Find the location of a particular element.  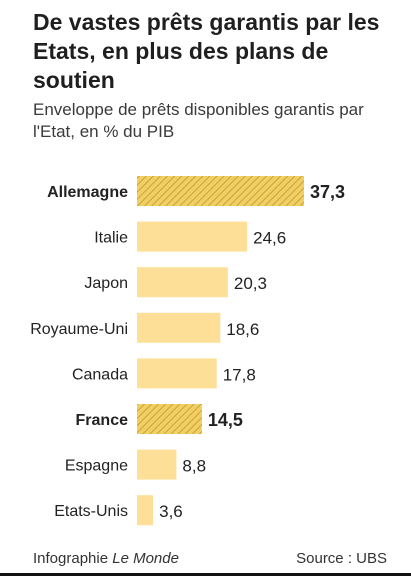

value-label: 18,6 is located at coordinates (242, 329).